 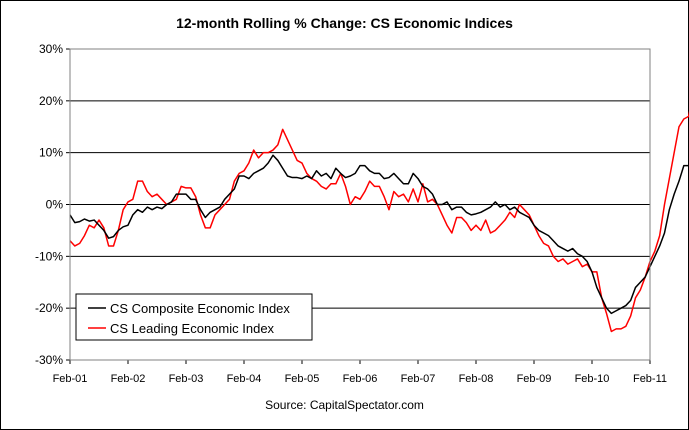 What do you see at coordinates (592, 379) in the screenshot?
I see `x-tick-label: Feb-10` at bounding box center [592, 379].